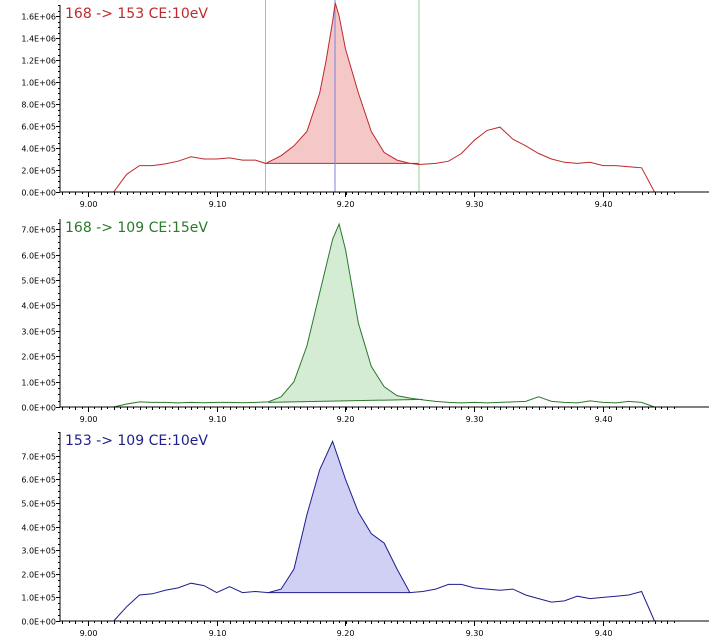 The width and height of the screenshot is (709, 638). I want to click on y-tick-label: 1.6E+06, so click(38, 17).